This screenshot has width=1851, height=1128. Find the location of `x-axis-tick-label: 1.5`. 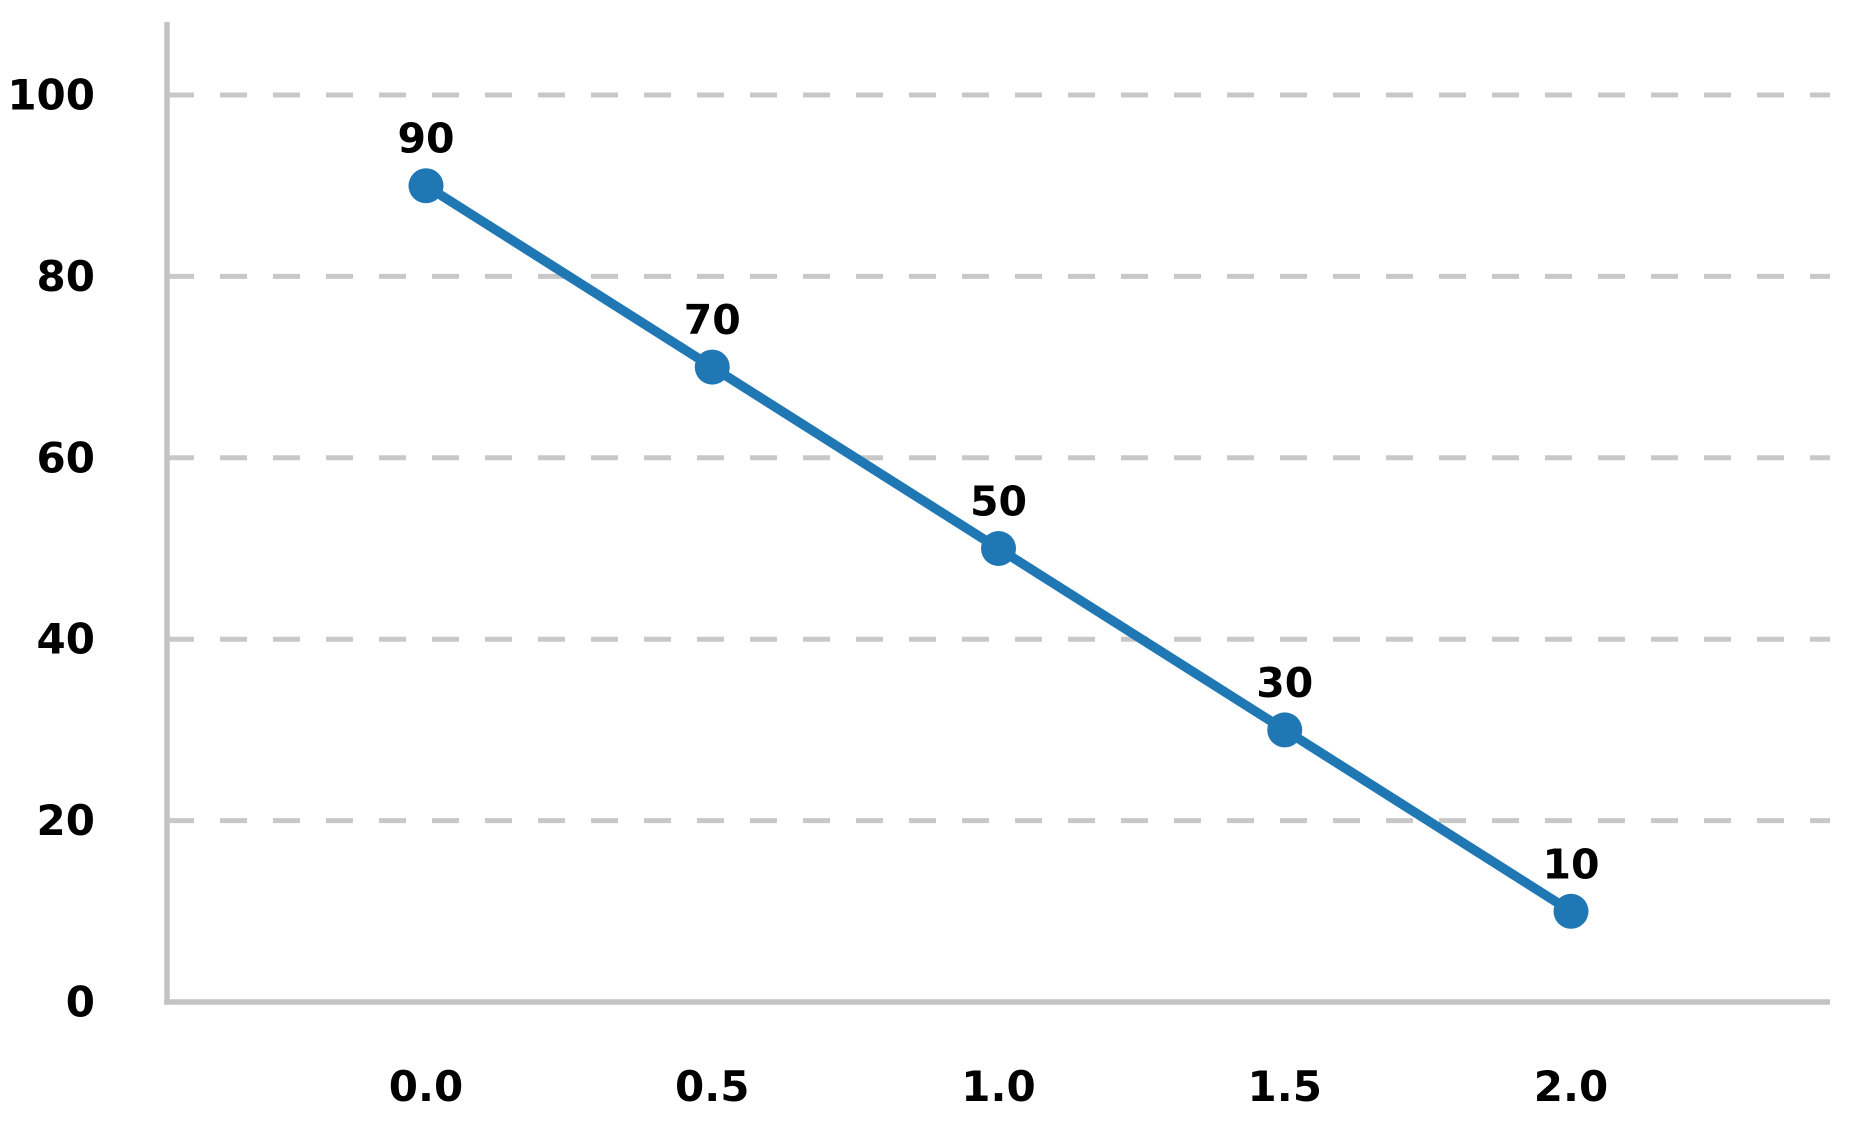

x-axis-tick-label: 1.5 is located at coordinates (1285, 1086).